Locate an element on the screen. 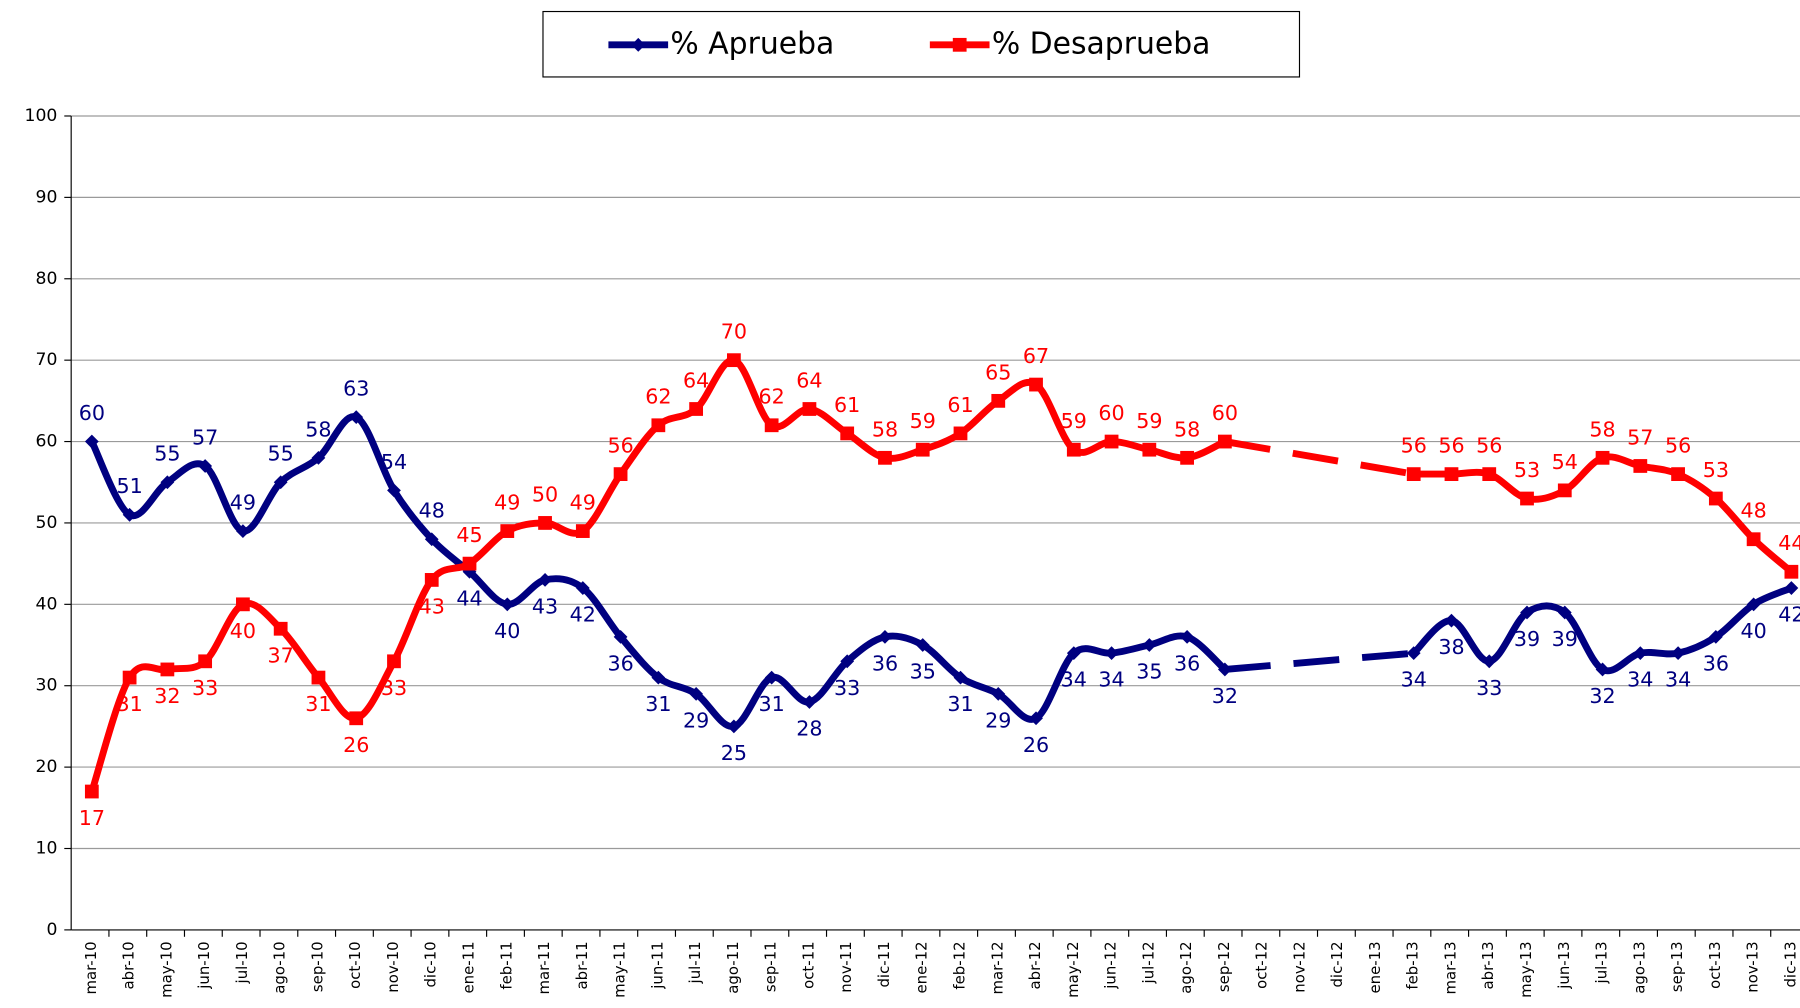 This screenshot has width=1800, height=1008. x-tick-label: oct-13 is located at coordinates (1715, 965).